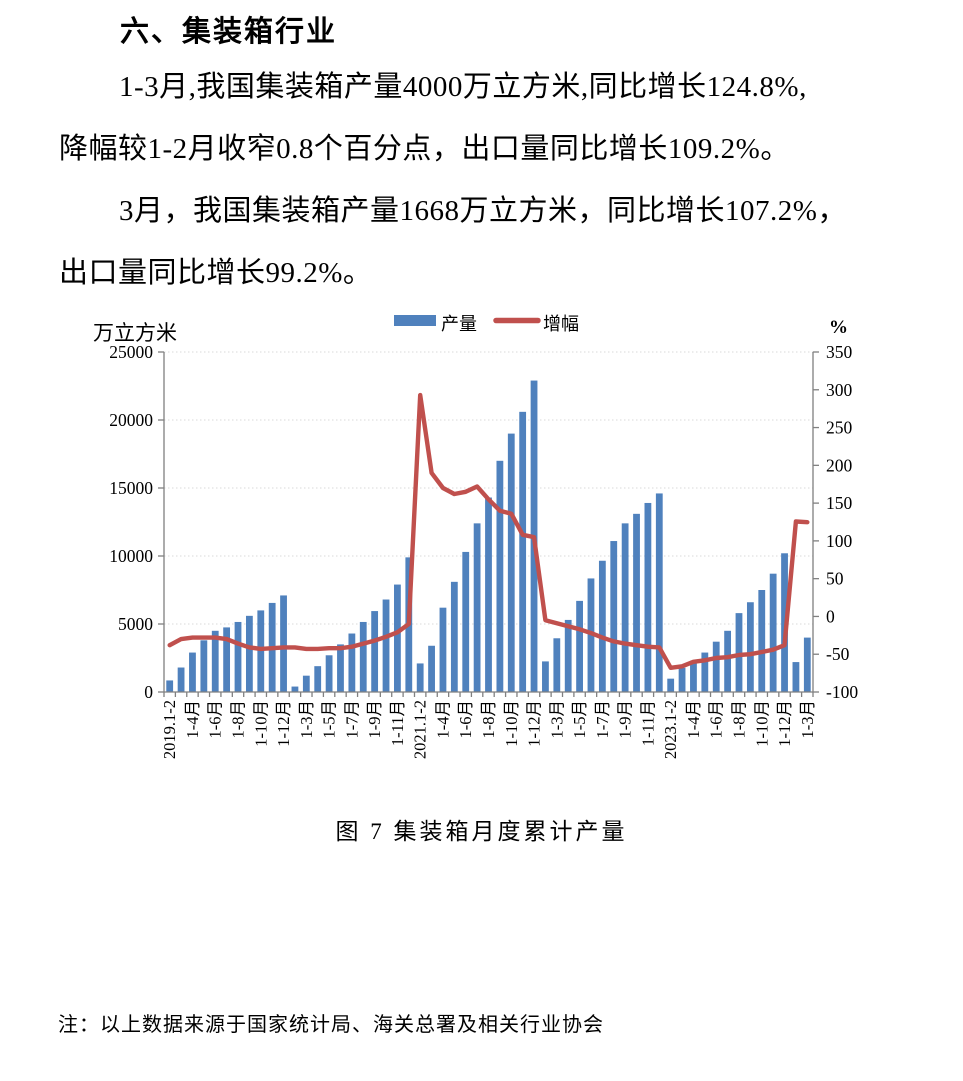 The height and width of the screenshot is (1081, 963). What do you see at coordinates (148, 692) in the screenshot?
I see `left-tick-label: 0` at bounding box center [148, 692].